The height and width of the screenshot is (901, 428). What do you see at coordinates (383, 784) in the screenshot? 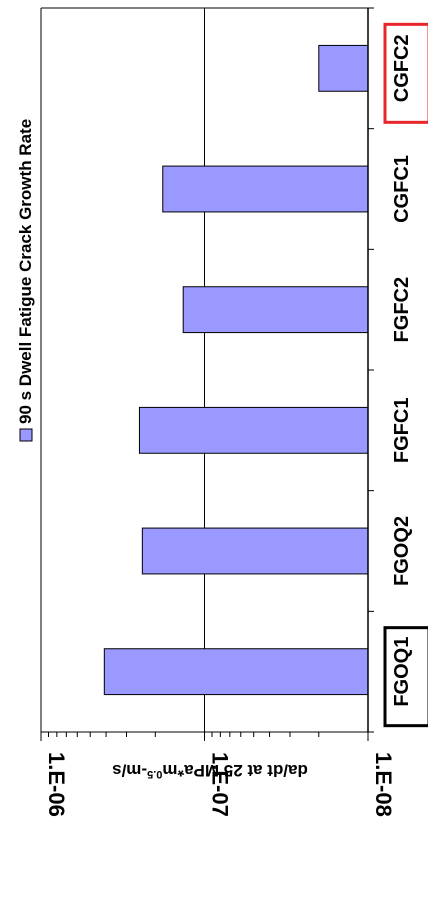
I see `value-tick-label: 1.E-08` at bounding box center [383, 784].